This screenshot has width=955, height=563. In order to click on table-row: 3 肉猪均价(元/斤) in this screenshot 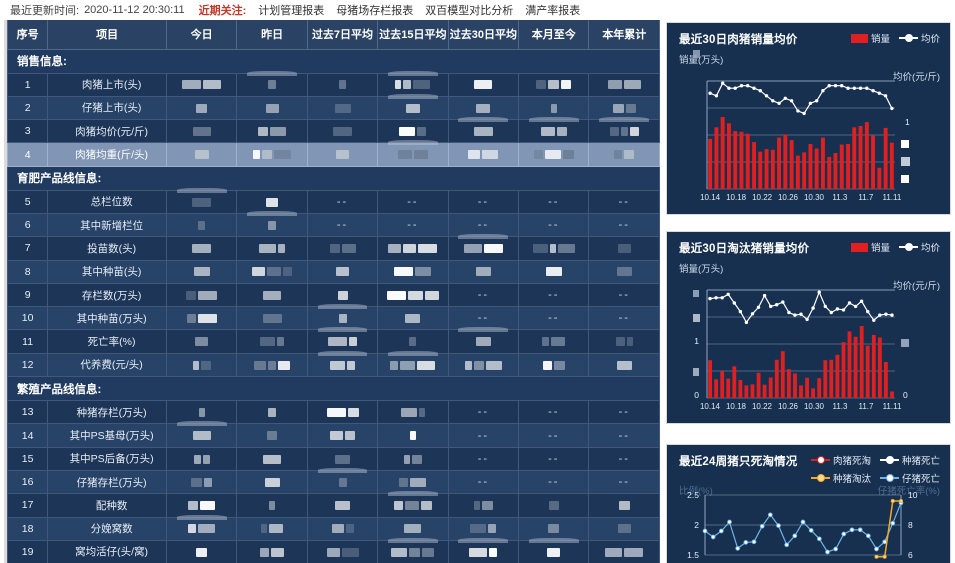, I will do `click(333, 130)`.